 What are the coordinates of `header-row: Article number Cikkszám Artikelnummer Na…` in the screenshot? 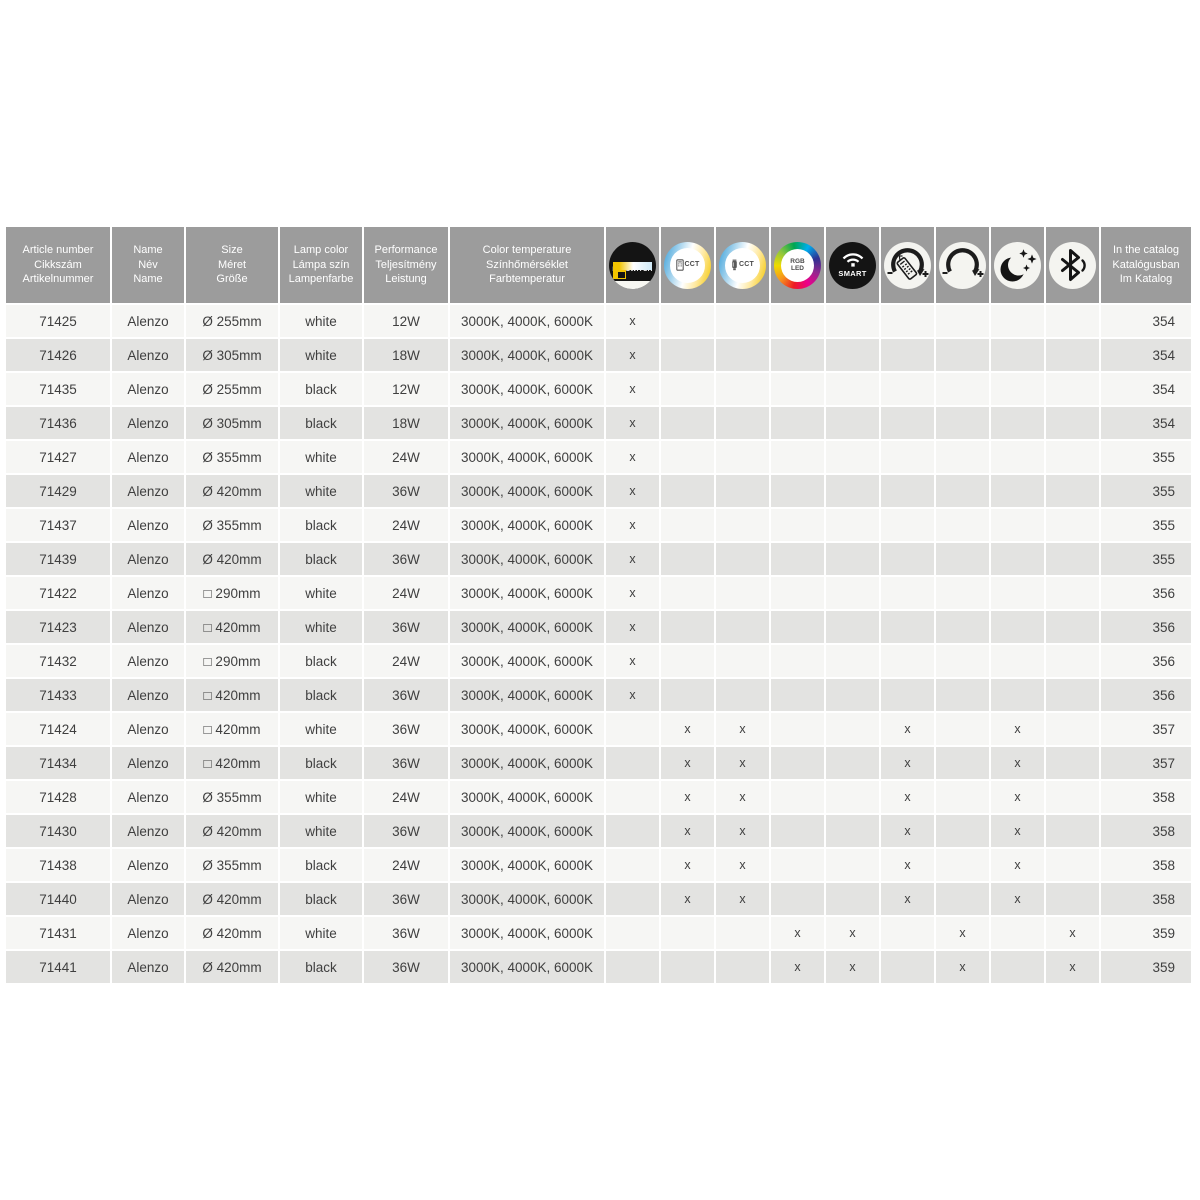 It's located at (598, 265).